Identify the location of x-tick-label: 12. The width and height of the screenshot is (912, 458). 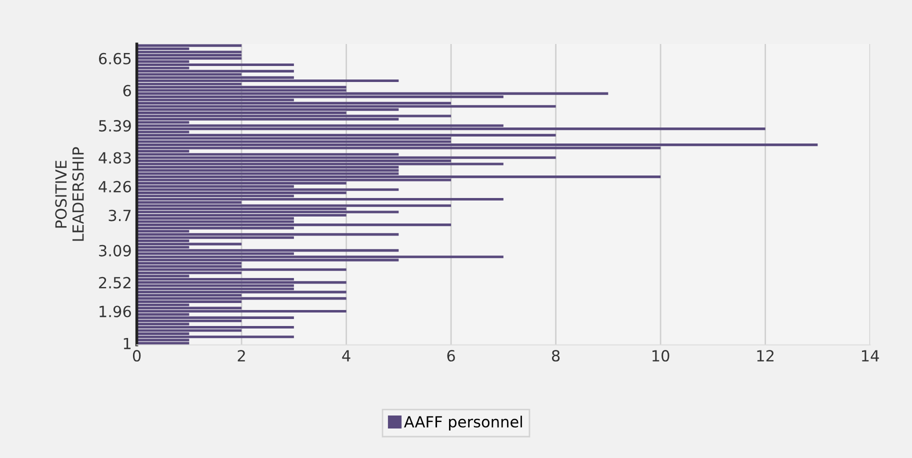
(765, 356).